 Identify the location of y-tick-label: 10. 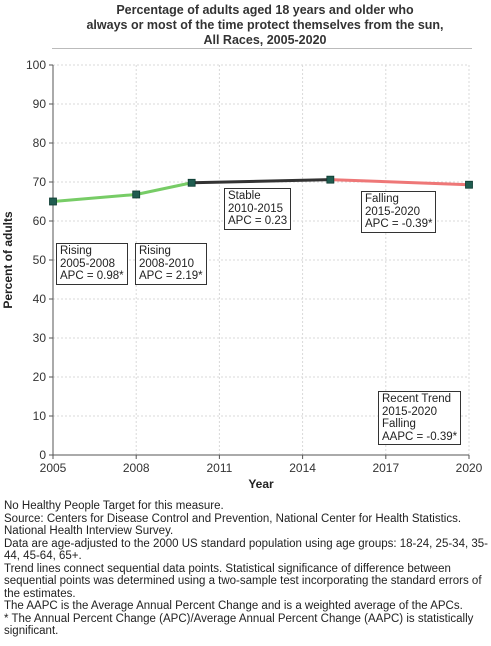
(40, 416).